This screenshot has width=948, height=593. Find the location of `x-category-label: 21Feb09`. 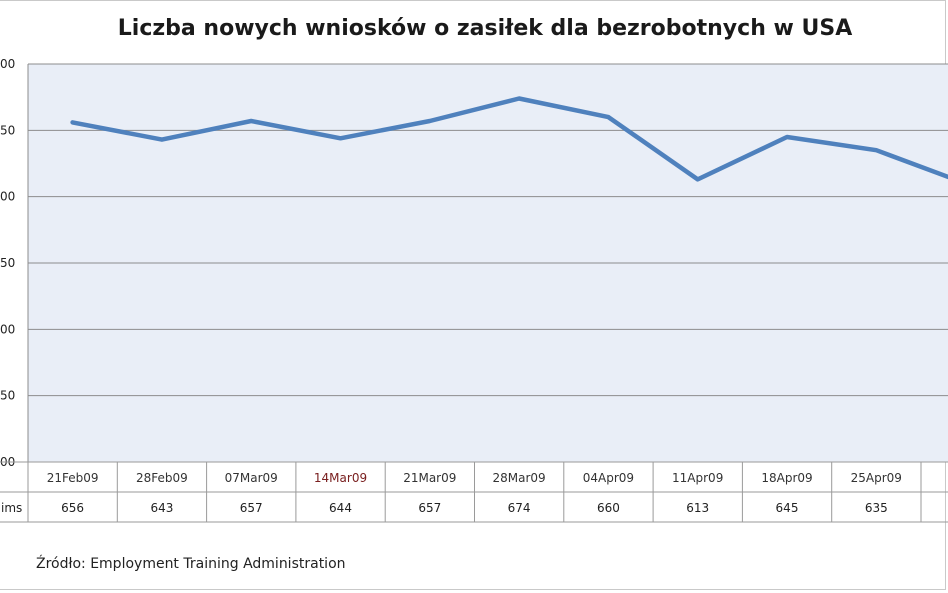

x-category-label: 21Feb09 is located at coordinates (73, 478).